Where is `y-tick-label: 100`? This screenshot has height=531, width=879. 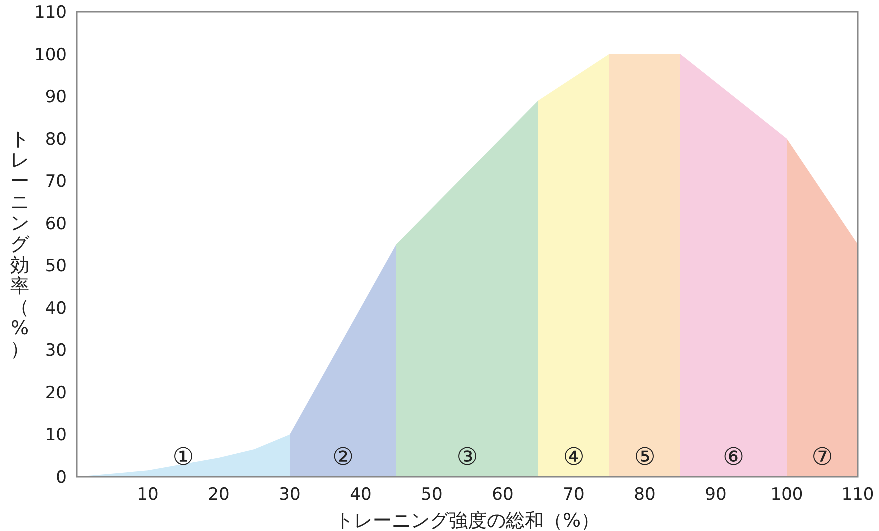 y-tick-label: 100 is located at coordinates (50, 55).